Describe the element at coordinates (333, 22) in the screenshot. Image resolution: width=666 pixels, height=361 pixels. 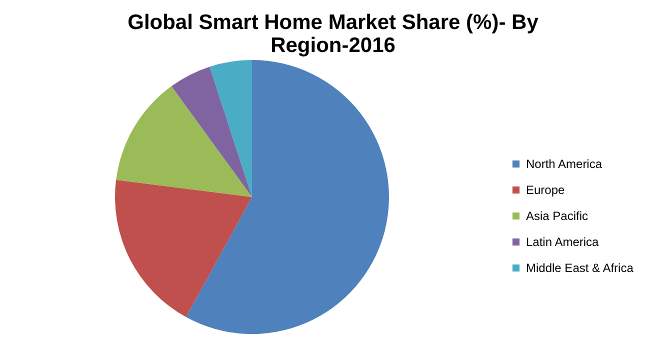
I see `text: Global Smart Home Market Share (%)- By` at that location.